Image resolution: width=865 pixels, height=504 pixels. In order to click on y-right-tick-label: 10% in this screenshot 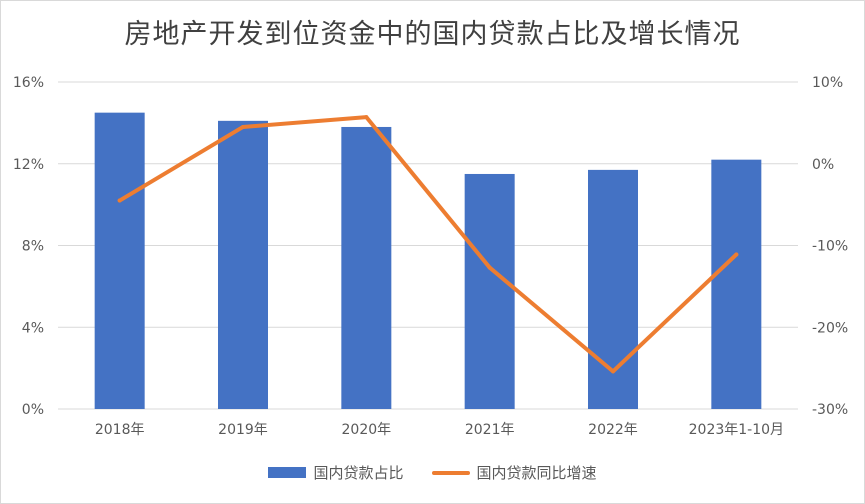, I will do `click(827, 83)`.